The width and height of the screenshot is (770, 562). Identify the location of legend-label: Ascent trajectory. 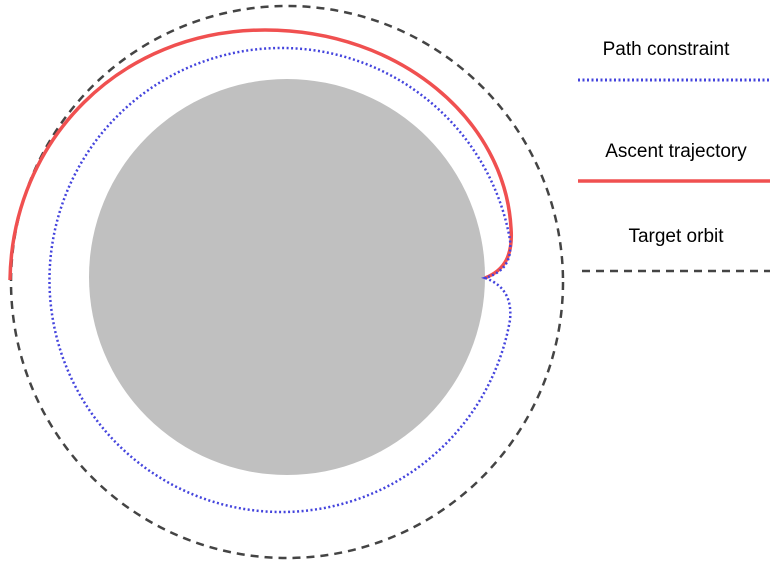
(676, 151).